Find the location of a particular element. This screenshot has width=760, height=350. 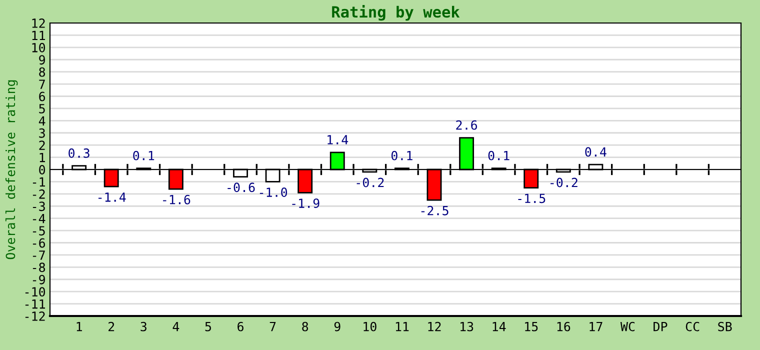

y-tick-label: -9 is located at coordinates (38, 279).